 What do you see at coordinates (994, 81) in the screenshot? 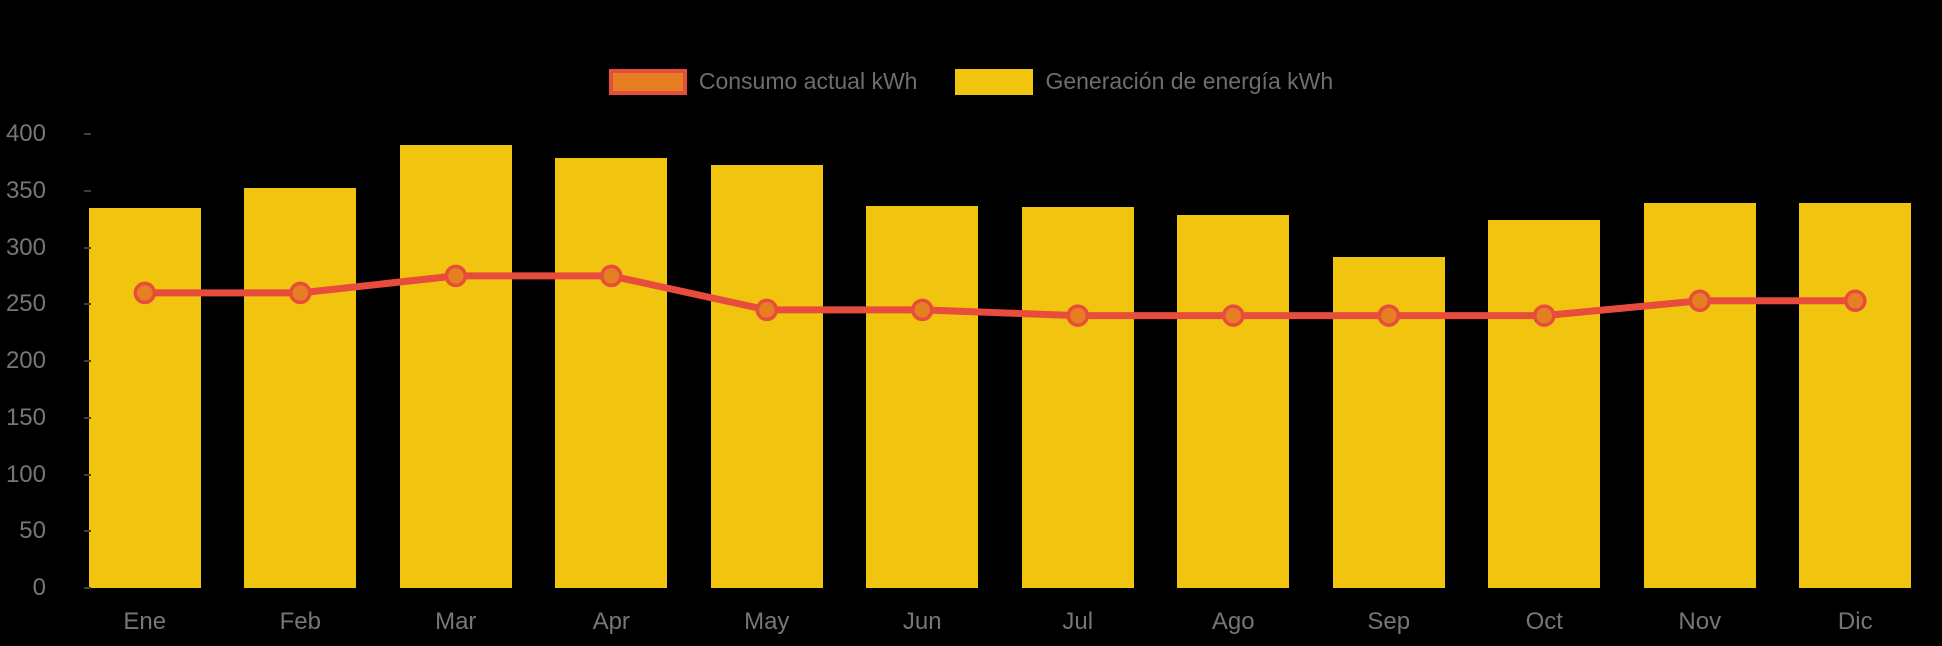
I see `legend-swatch-generacion-icon` at bounding box center [994, 81].